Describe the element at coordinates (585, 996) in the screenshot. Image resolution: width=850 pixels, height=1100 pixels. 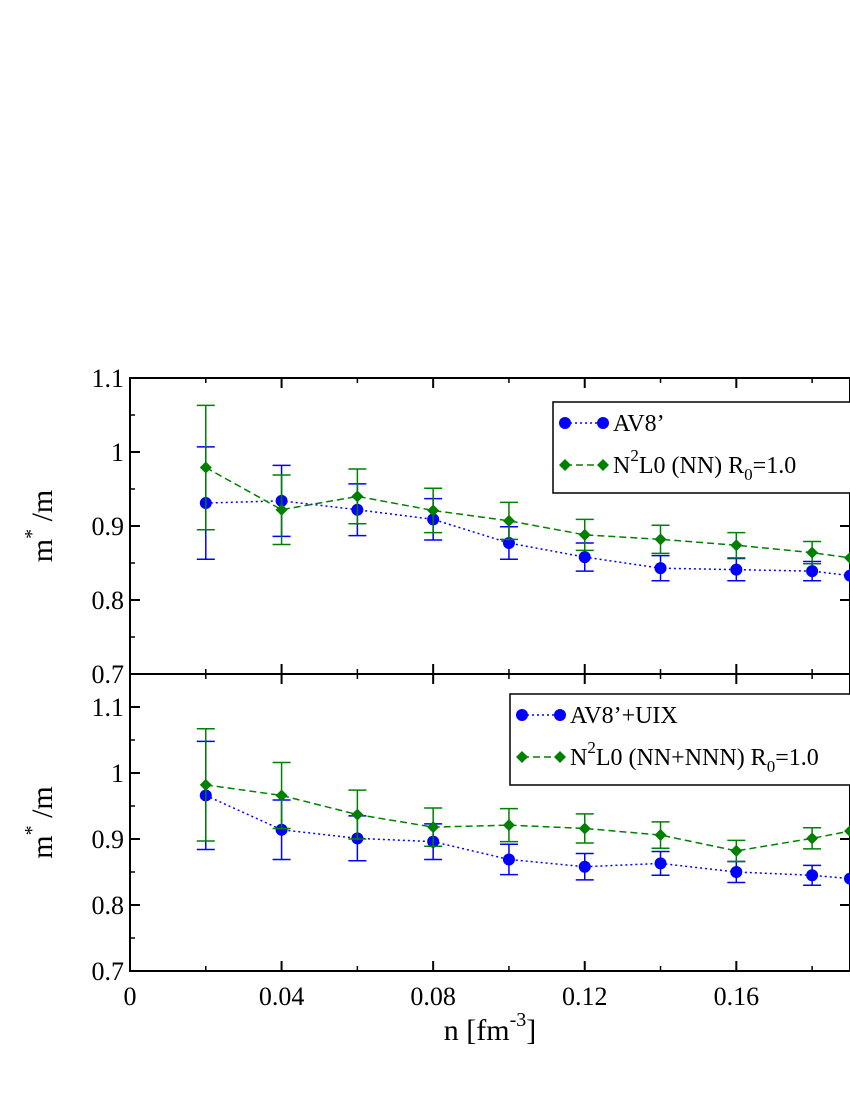
I see `x-tick-label: 0.12` at that location.